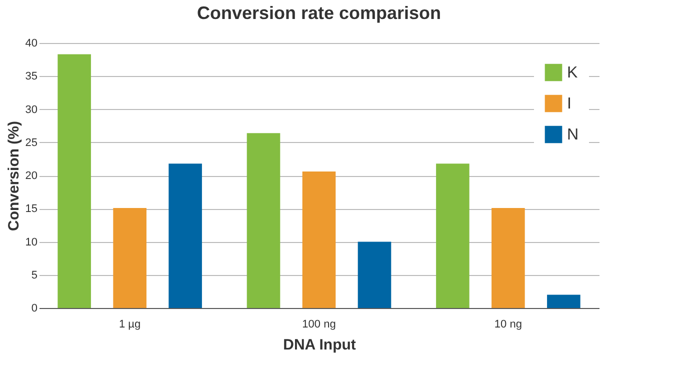 The height and width of the screenshot is (378, 684). Describe the element at coordinates (13, 176) in the screenshot. I see `y-axis-title: Conversion (%)` at that location.